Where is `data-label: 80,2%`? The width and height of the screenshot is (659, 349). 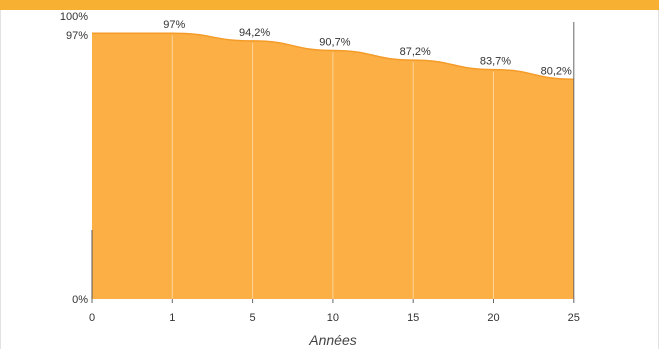 data-label: 80,2% is located at coordinates (556, 71).